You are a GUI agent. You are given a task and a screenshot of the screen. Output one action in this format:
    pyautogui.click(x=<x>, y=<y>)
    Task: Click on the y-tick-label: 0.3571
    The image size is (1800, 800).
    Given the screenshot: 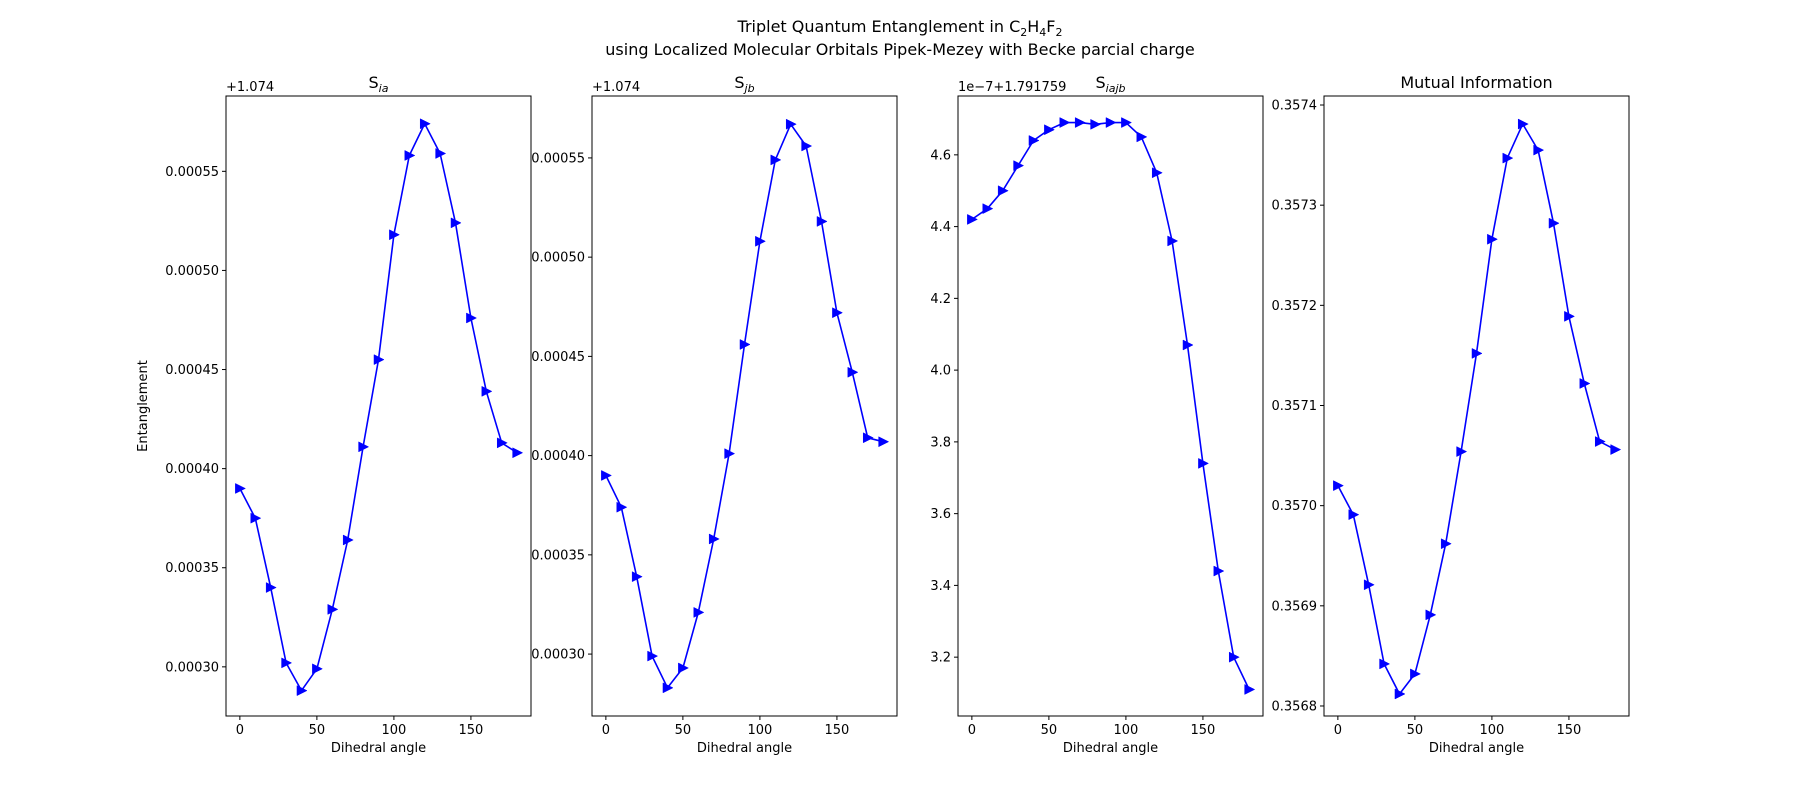 What is the action you would take?
    pyautogui.click(x=1295, y=406)
    